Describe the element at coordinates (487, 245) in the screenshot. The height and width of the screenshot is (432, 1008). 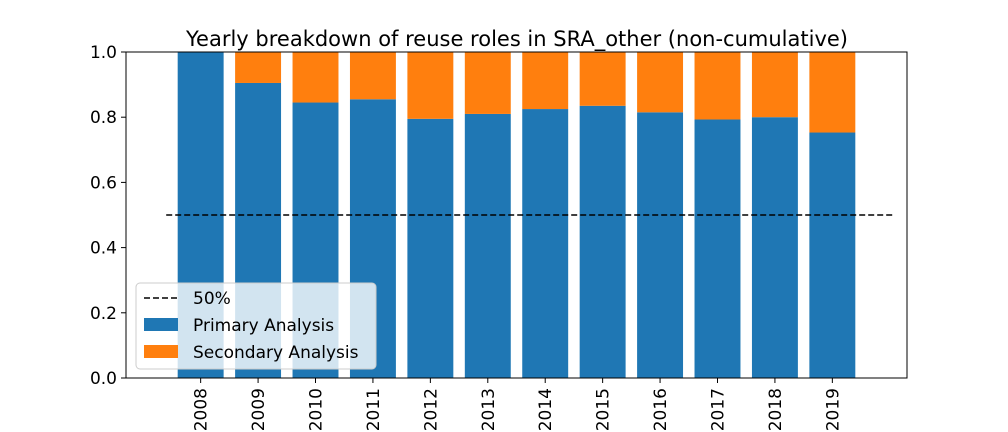
I see `bar-primary-2013` at that location.